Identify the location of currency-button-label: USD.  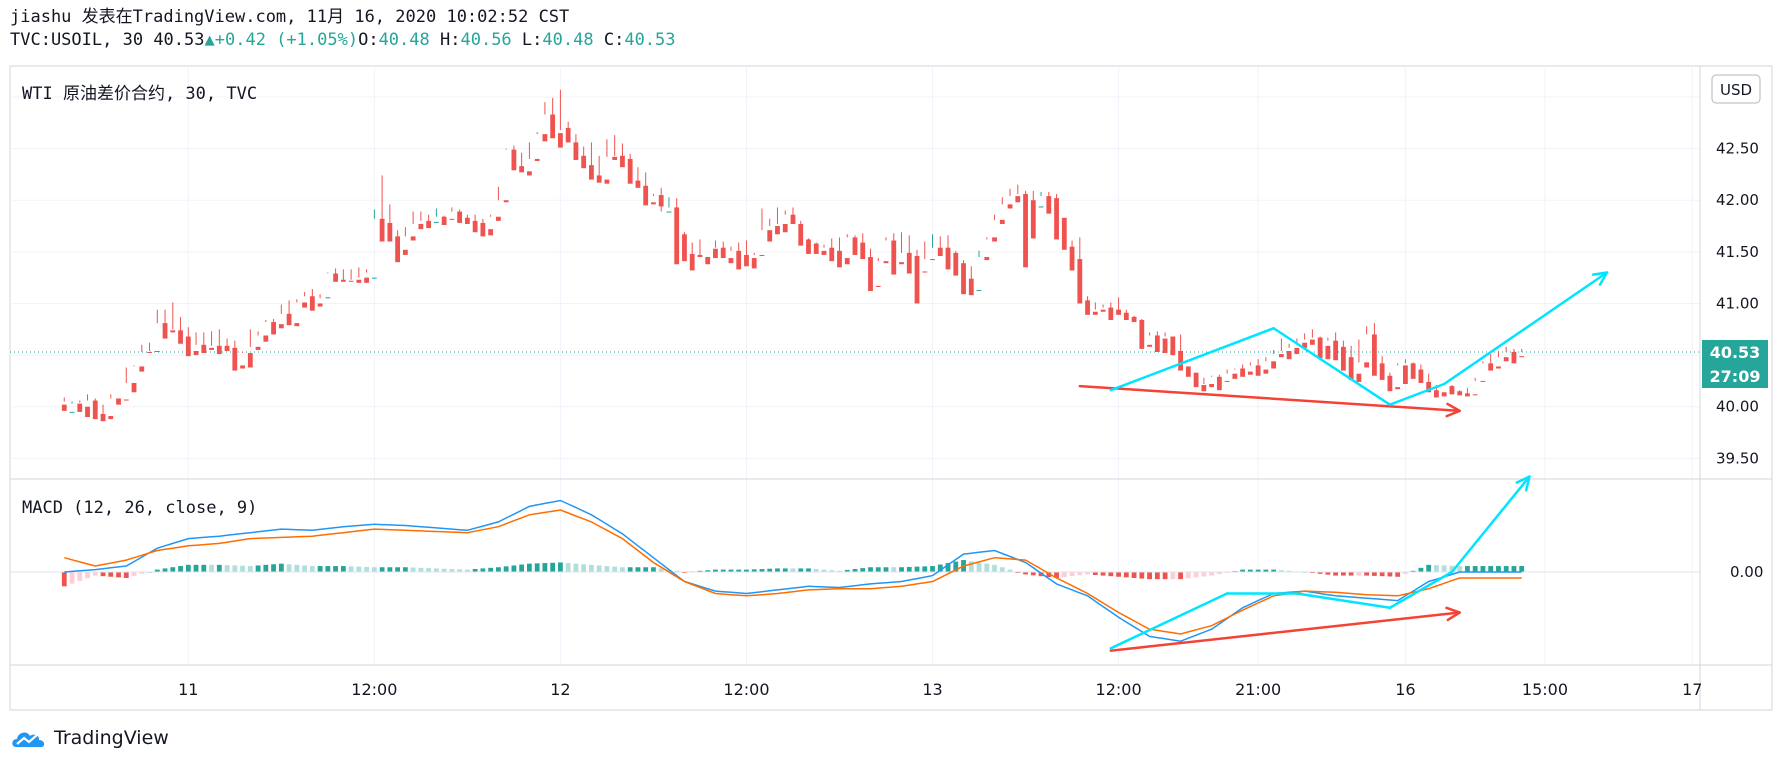
(1736, 90).